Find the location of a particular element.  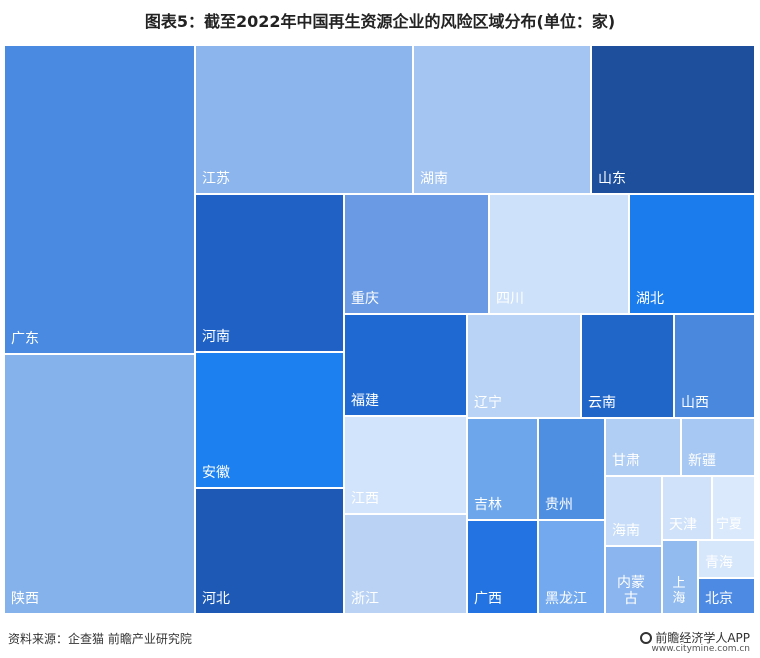

treemap-cell: 青海 is located at coordinates (726, 559).